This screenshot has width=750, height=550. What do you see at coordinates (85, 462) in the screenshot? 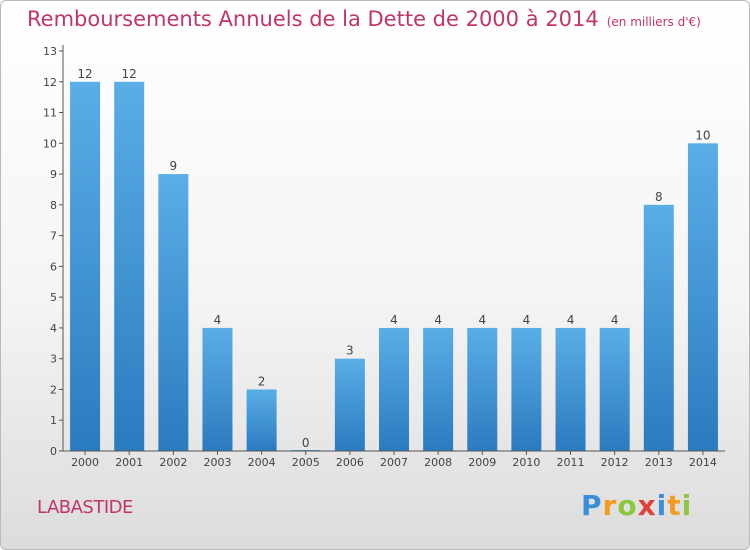
I see `x-tick-label: 2000` at bounding box center [85, 462].